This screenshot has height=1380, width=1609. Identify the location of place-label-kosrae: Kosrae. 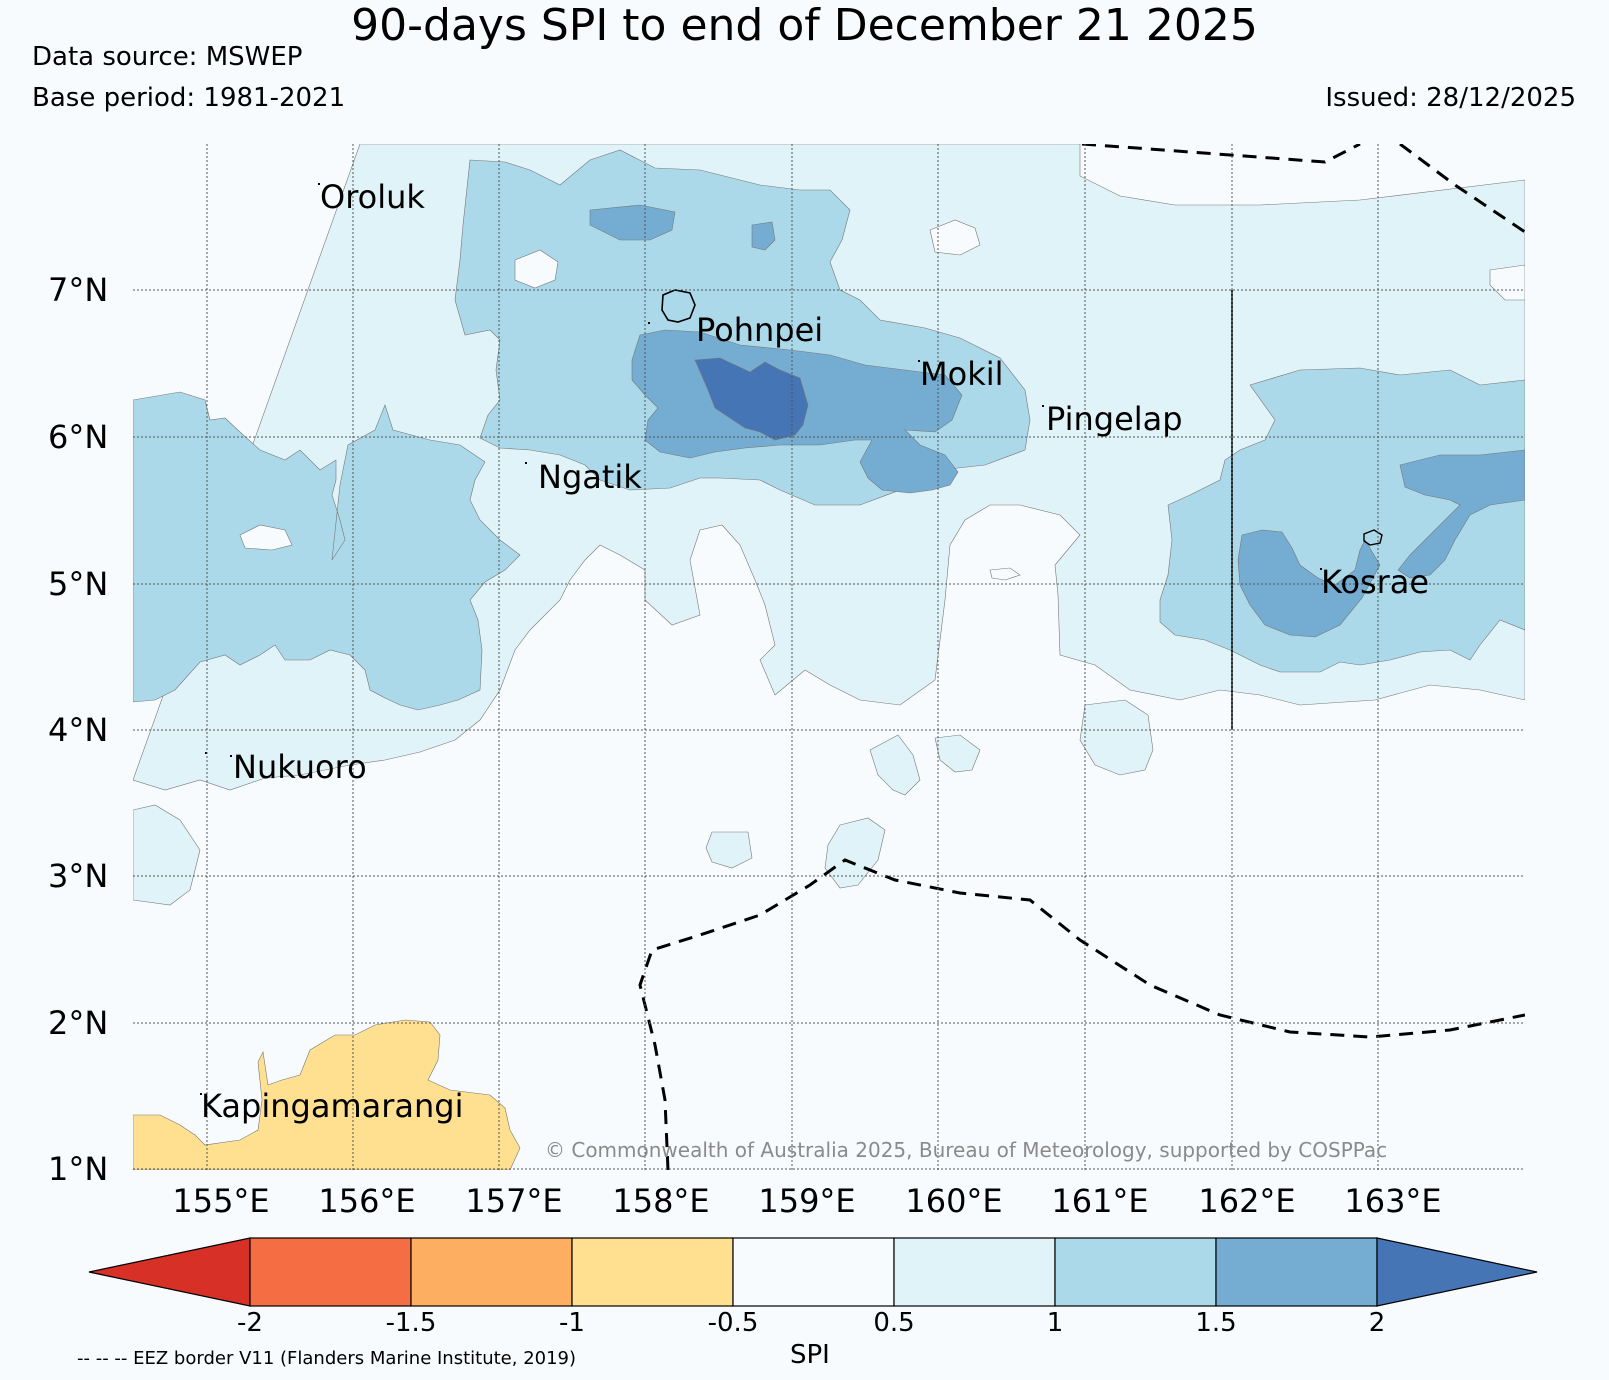
(1375, 582).